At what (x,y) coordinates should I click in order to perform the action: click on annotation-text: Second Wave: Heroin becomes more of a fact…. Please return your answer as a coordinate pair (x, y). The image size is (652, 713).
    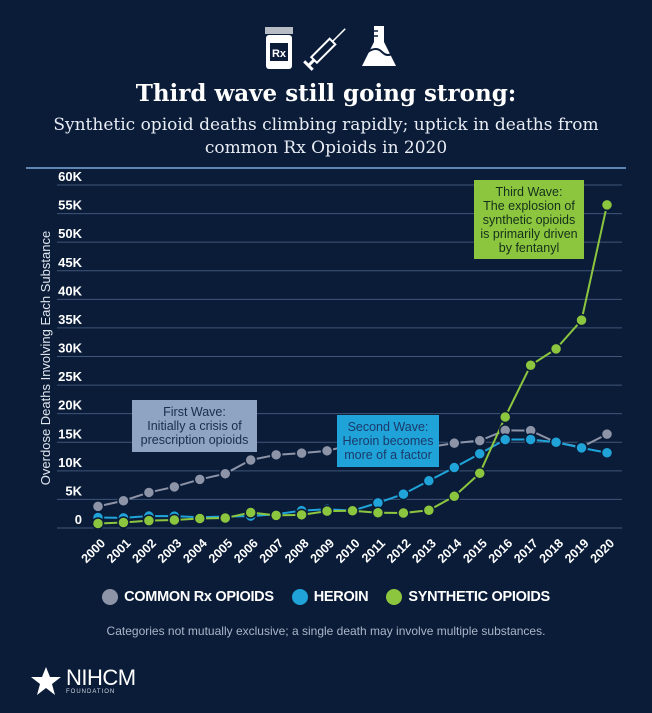
    Looking at the image, I should click on (387, 441).